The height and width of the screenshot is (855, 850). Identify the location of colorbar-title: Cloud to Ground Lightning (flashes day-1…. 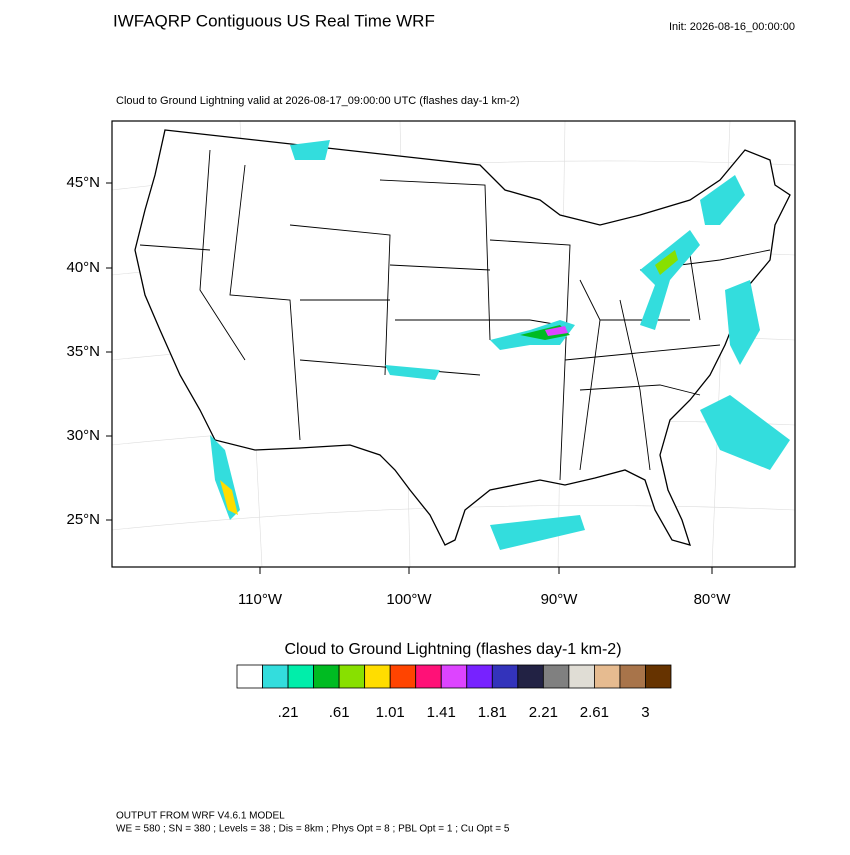
(452, 649).